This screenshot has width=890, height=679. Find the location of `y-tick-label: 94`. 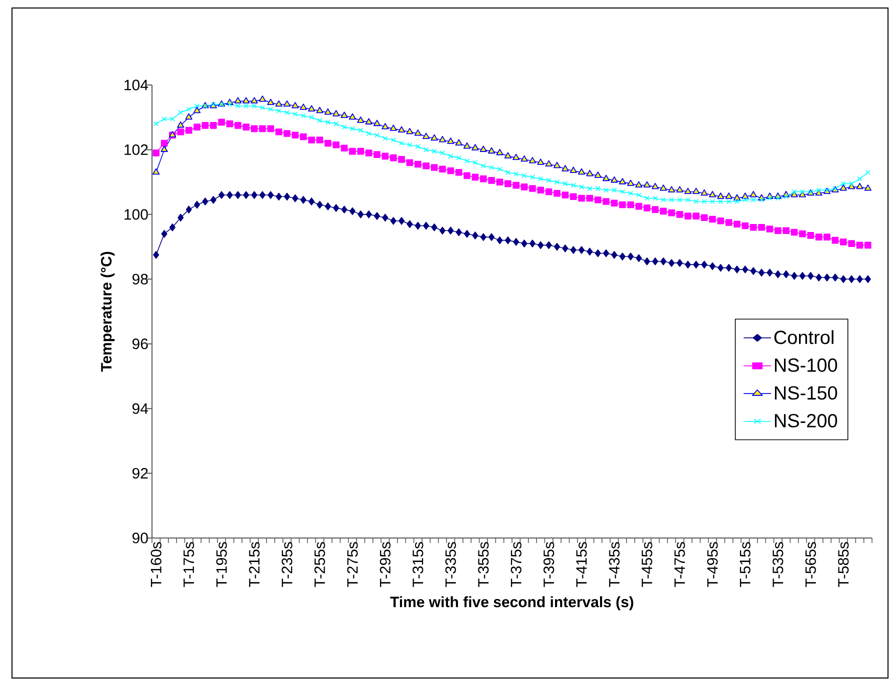

y-tick-label: 94 is located at coordinates (140, 408).